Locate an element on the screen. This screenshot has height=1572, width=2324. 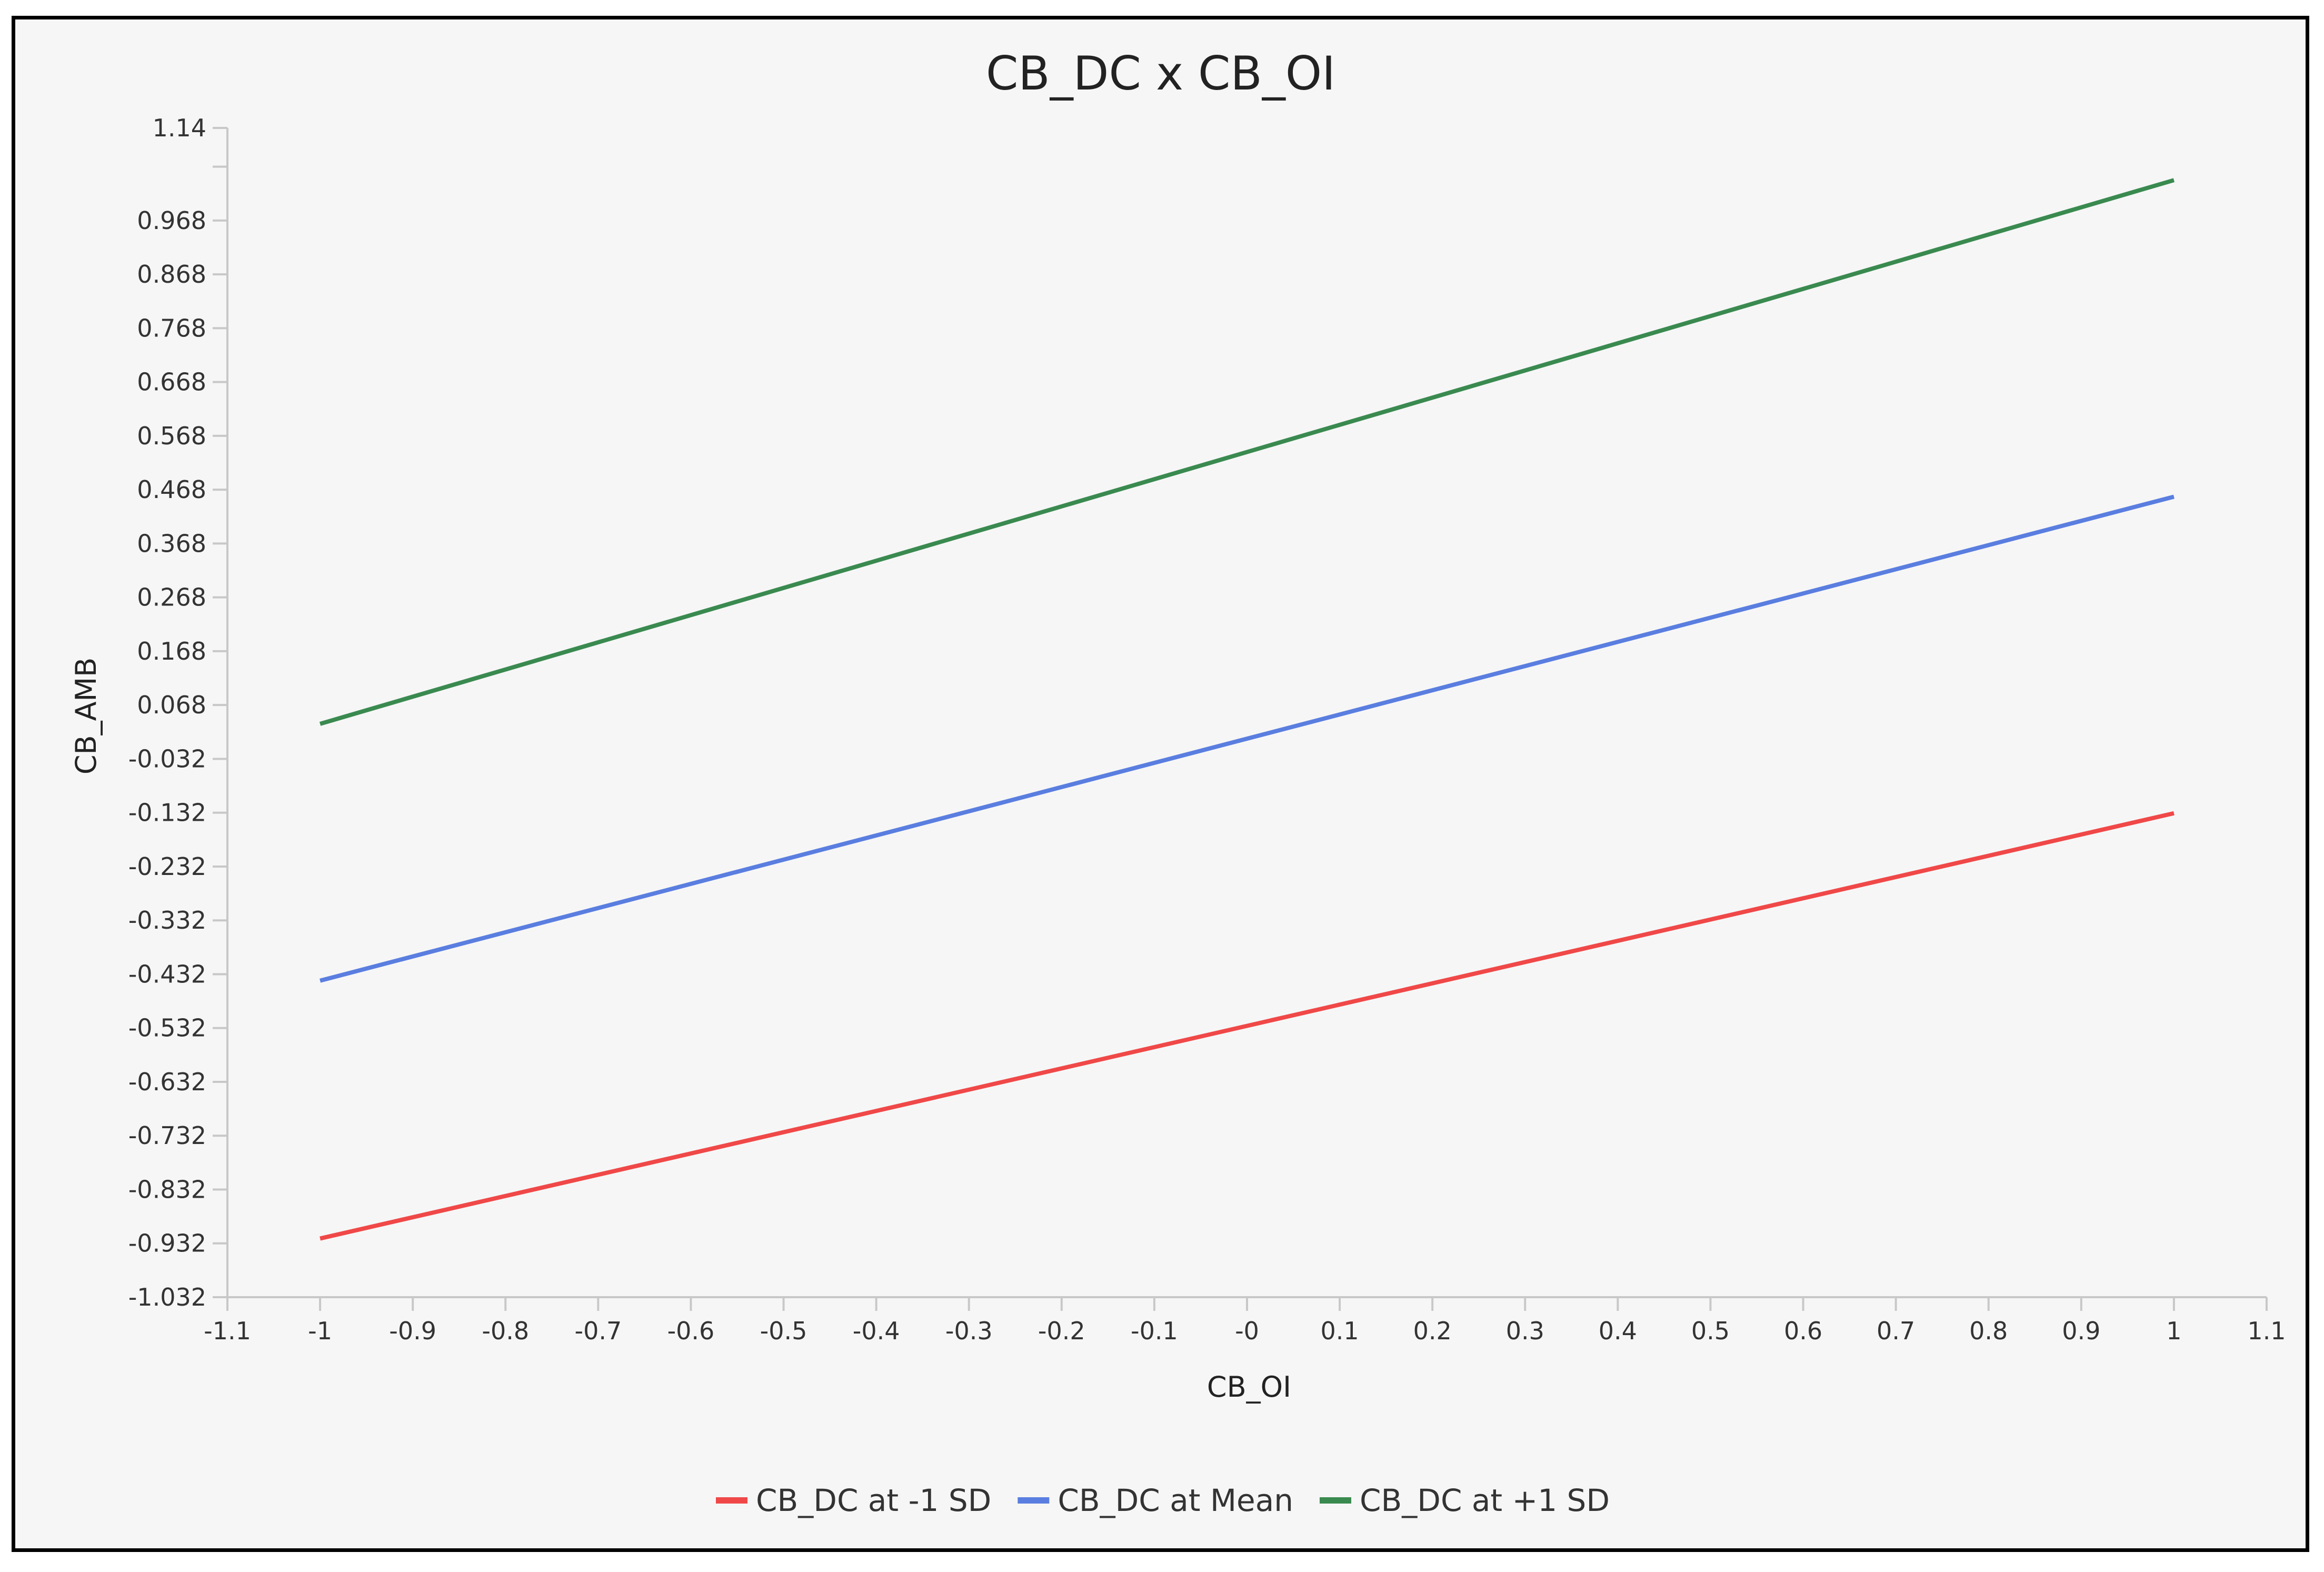
y-tick-label: 0.468 is located at coordinates (171, 490).